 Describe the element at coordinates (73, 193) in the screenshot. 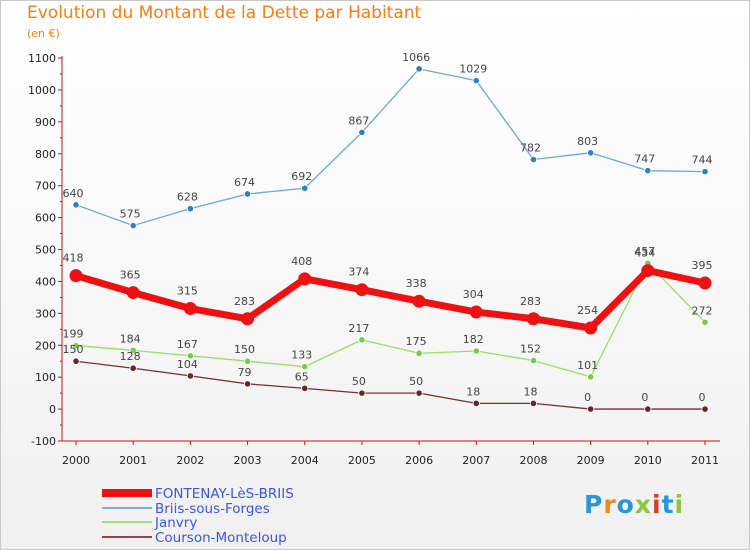

I see `data-label: 640` at that location.